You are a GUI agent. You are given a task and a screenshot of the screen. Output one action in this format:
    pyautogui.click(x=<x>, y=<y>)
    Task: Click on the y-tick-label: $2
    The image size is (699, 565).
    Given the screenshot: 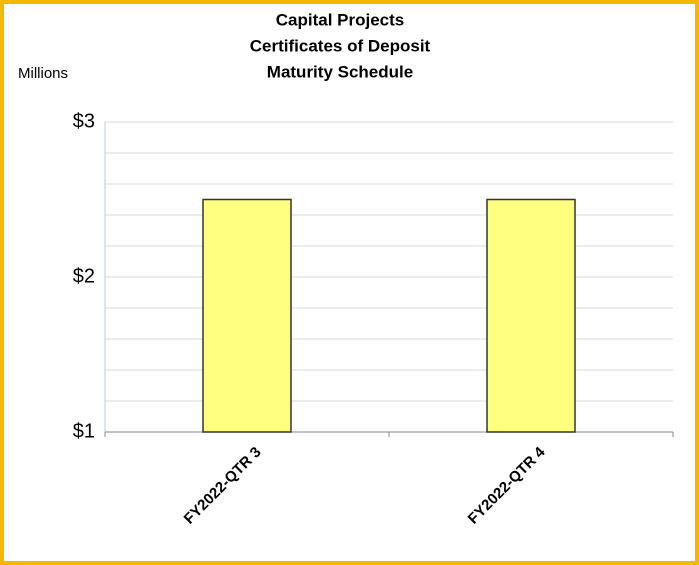 What is the action you would take?
    pyautogui.click(x=84, y=276)
    